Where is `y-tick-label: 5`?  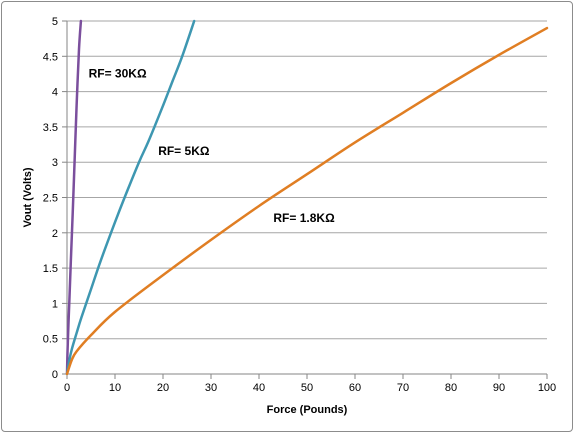
y-tick-label: 5 is located at coordinates (55, 22).